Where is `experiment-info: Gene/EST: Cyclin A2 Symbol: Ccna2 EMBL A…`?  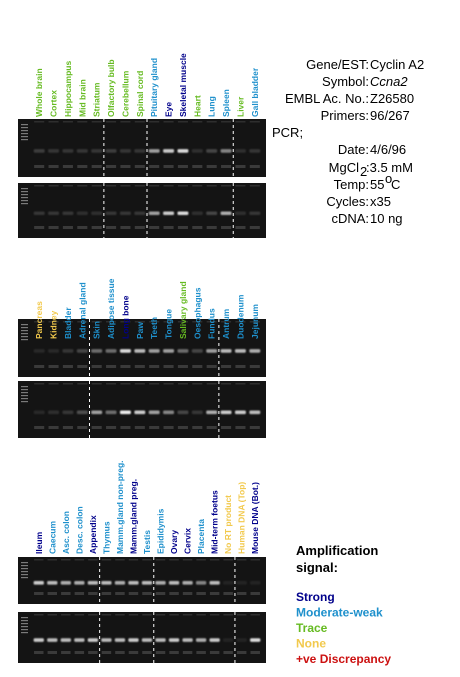
experiment-info: Gene/EST: Cyclin A2 Symbol: Ccna2 EMBL A… is located at coordinates (348, 141).